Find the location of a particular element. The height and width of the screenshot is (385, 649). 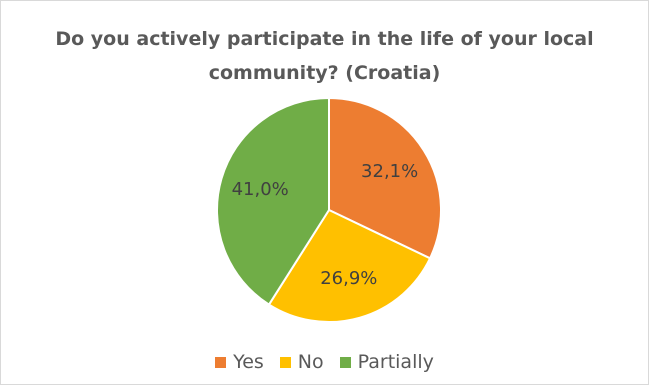

data-label-partially: 41,0% is located at coordinates (260, 189).